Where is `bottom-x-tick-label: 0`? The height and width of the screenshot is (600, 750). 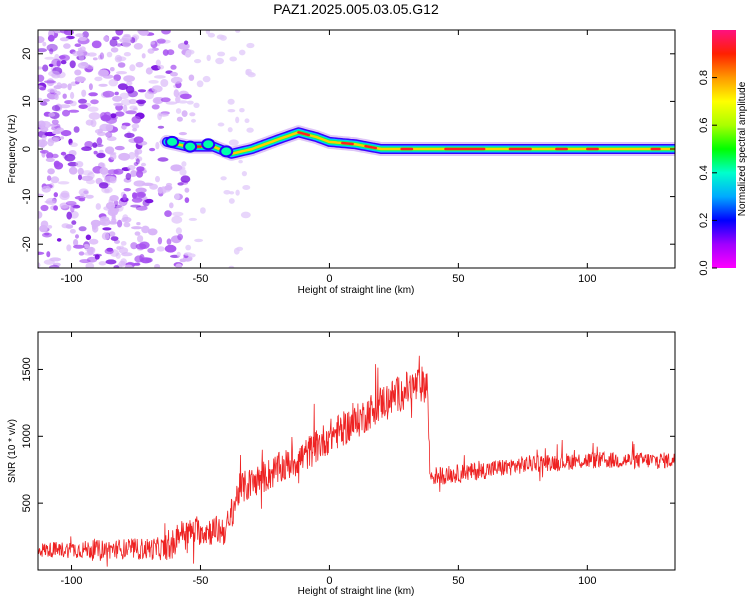 bottom-x-tick-label: 0 is located at coordinates (329, 581).